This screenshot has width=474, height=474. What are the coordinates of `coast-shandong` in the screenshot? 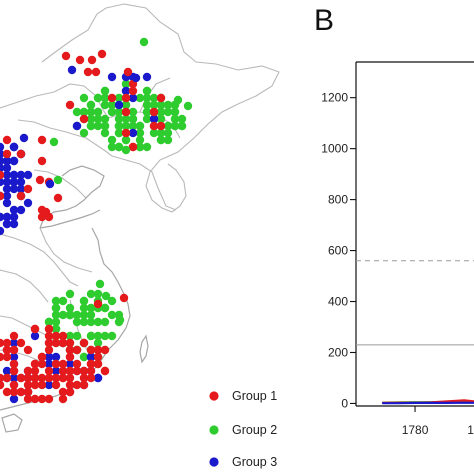 It's located at (70, 219).